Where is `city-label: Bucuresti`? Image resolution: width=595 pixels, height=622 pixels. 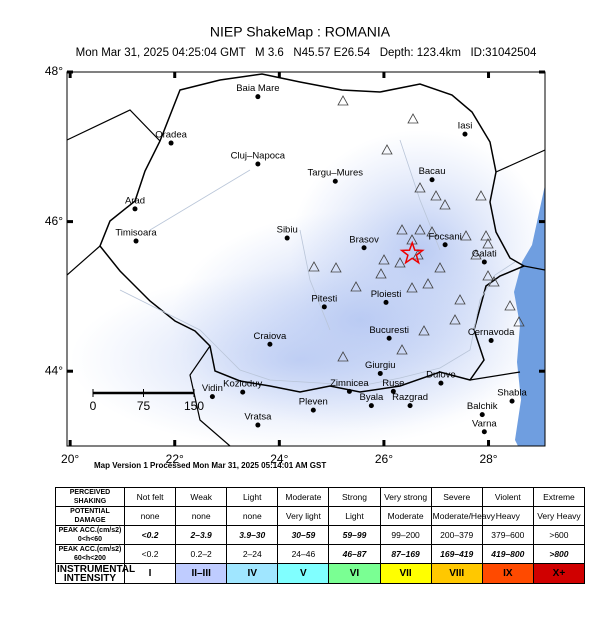 city-label: Bucuresti is located at coordinates (389, 330).